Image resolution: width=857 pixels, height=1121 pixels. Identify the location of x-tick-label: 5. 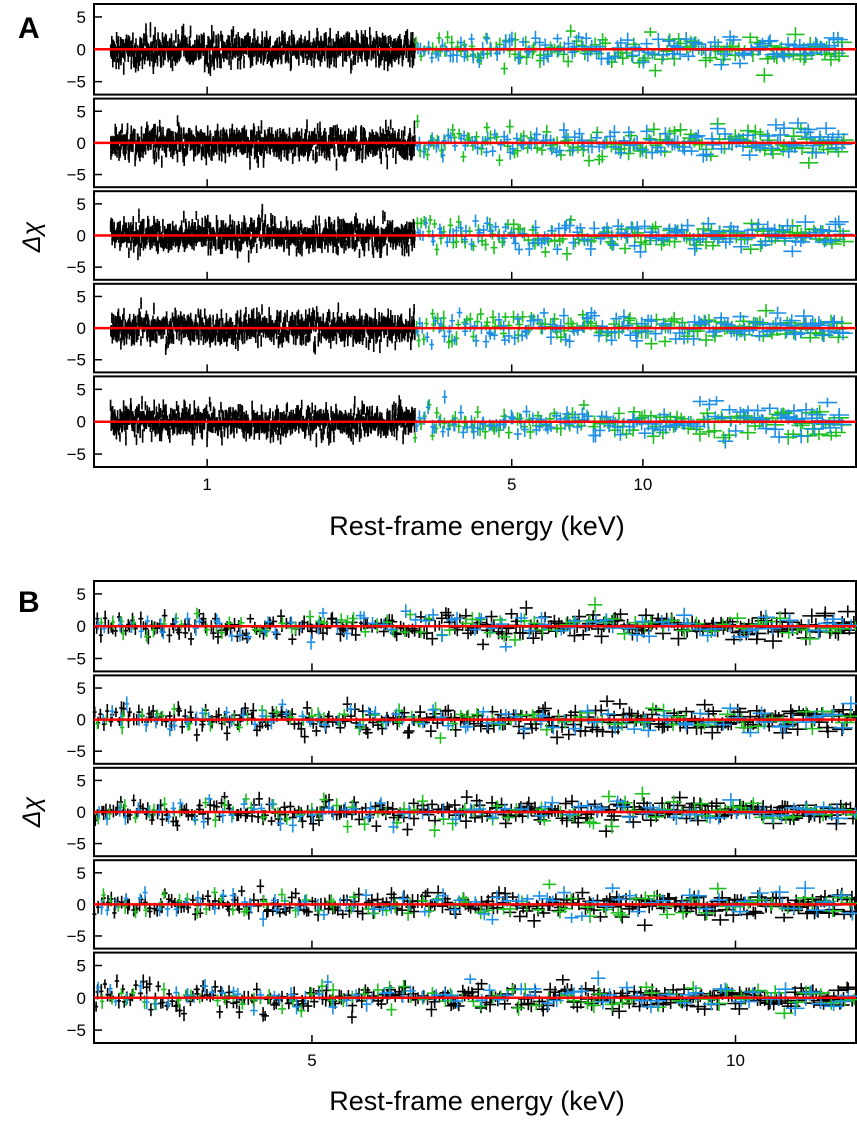
(511, 484).